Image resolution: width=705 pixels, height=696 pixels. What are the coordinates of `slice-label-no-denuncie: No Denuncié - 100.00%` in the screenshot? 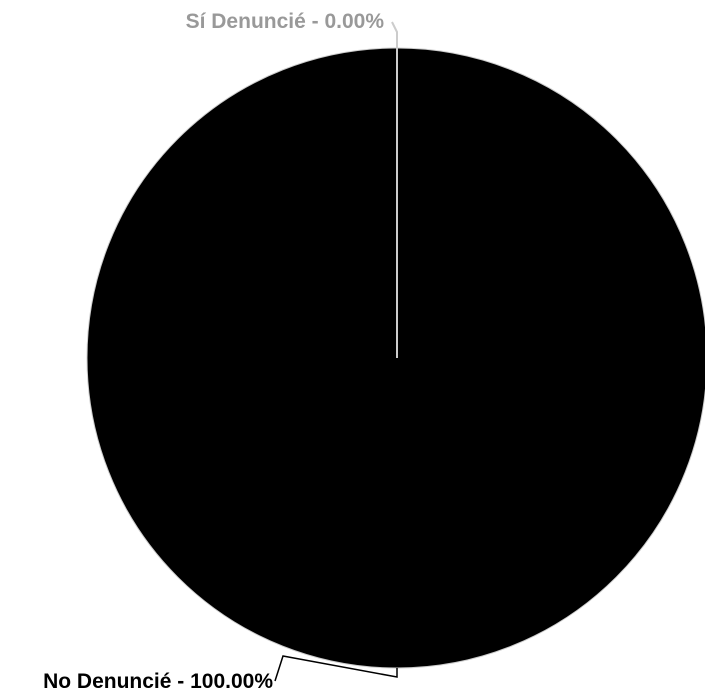 It's located at (158, 681).